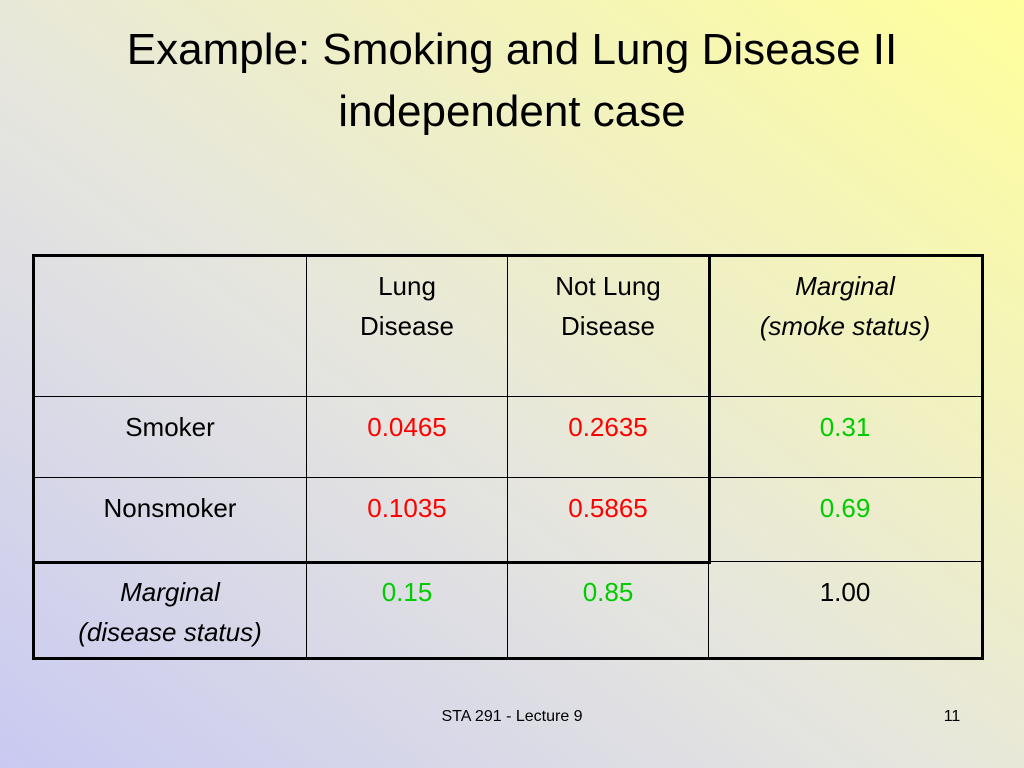 The height and width of the screenshot is (768, 1024). What do you see at coordinates (512, 111) in the screenshot?
I see `title-line: independent case` at bounding box center [512, 111].